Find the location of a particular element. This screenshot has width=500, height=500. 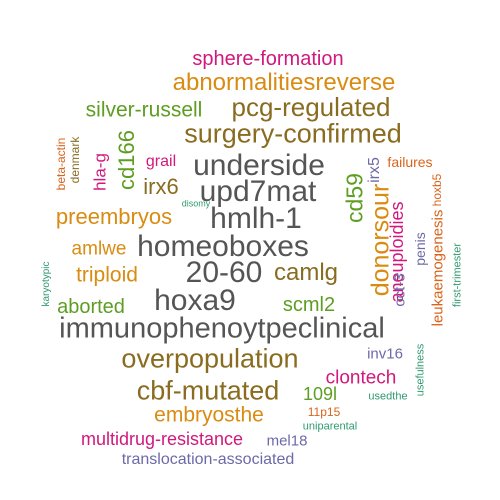

word-scml2: scml2 is located at coordinates (309, 305).